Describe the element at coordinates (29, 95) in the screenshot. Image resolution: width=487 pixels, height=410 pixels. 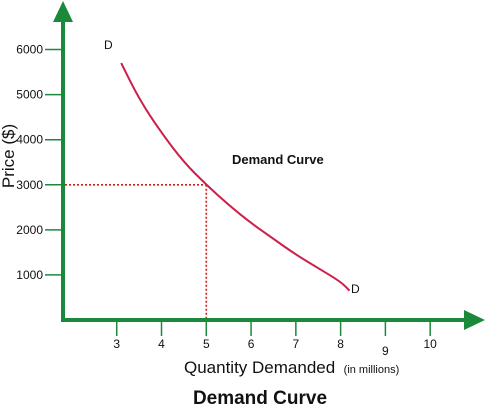
I see `y-tick-label: 5000` at that location.